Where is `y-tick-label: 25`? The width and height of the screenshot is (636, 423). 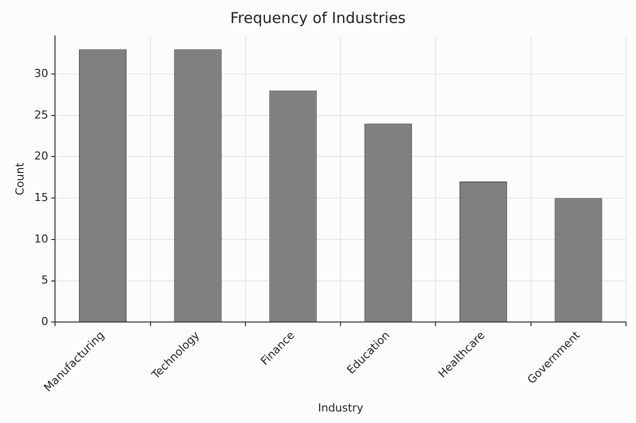
y-tick-label: 25 is located at coordinates (41, 115).